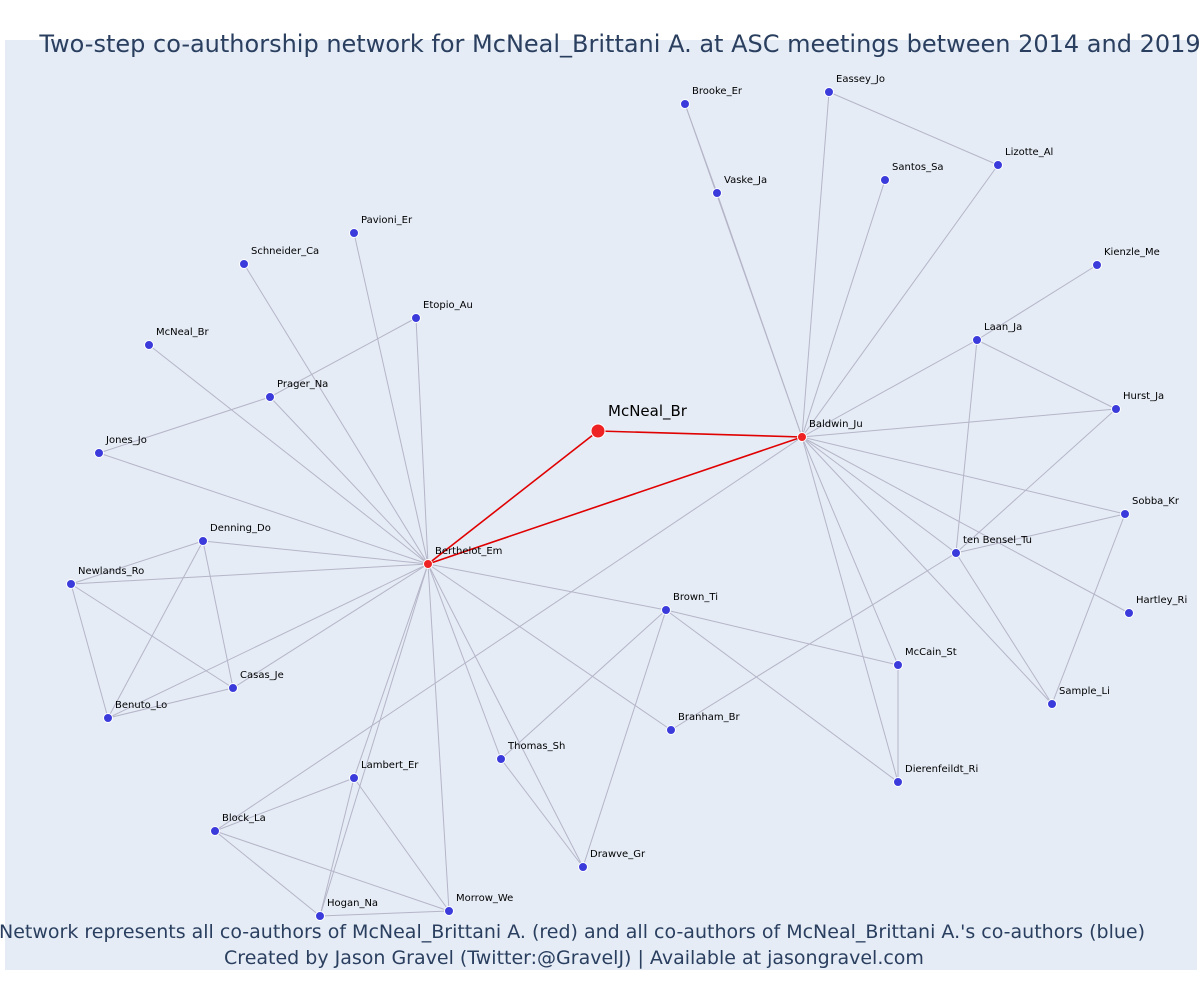 The width and height of the screenshot is (1200, 1000). Describe the element at coordinates (685, 104) in the screenshot. I see `node-brooke-er` at that location.